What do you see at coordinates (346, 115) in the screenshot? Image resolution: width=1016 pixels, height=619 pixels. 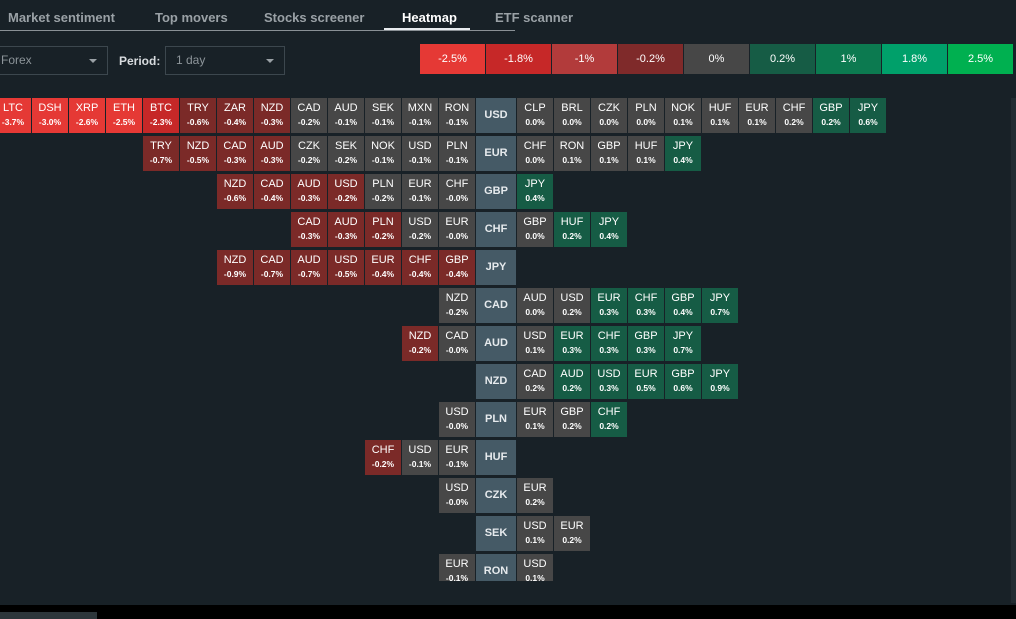 I see `heatmap-cell: AUD -0.1%` at bounding box center [346, 115].